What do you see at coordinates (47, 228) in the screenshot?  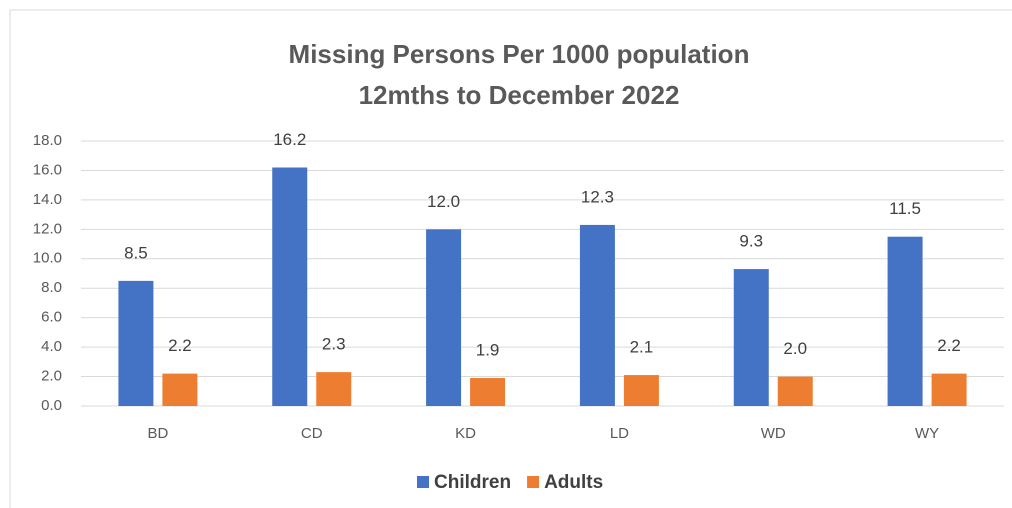 I see `y-tick-label: 12.0` at bounding box center [47, 228].